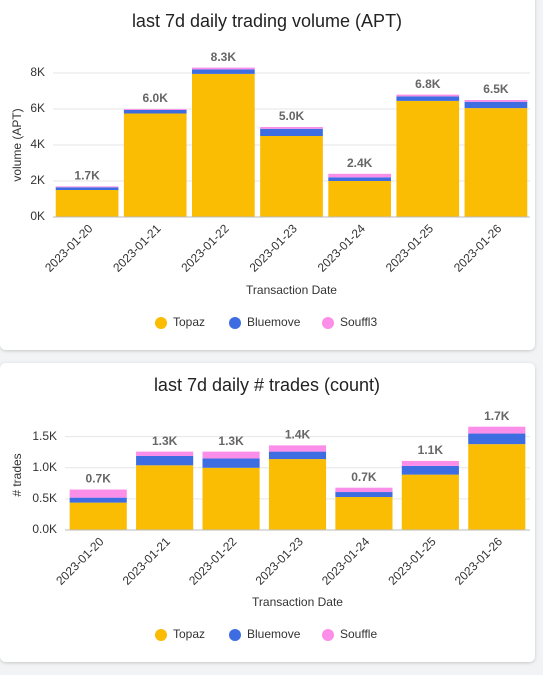  What do you see at coordinates (44, 529) in the screenshot?
I see `y-tick-label: 0.0K` at bounding box center [44, 529].